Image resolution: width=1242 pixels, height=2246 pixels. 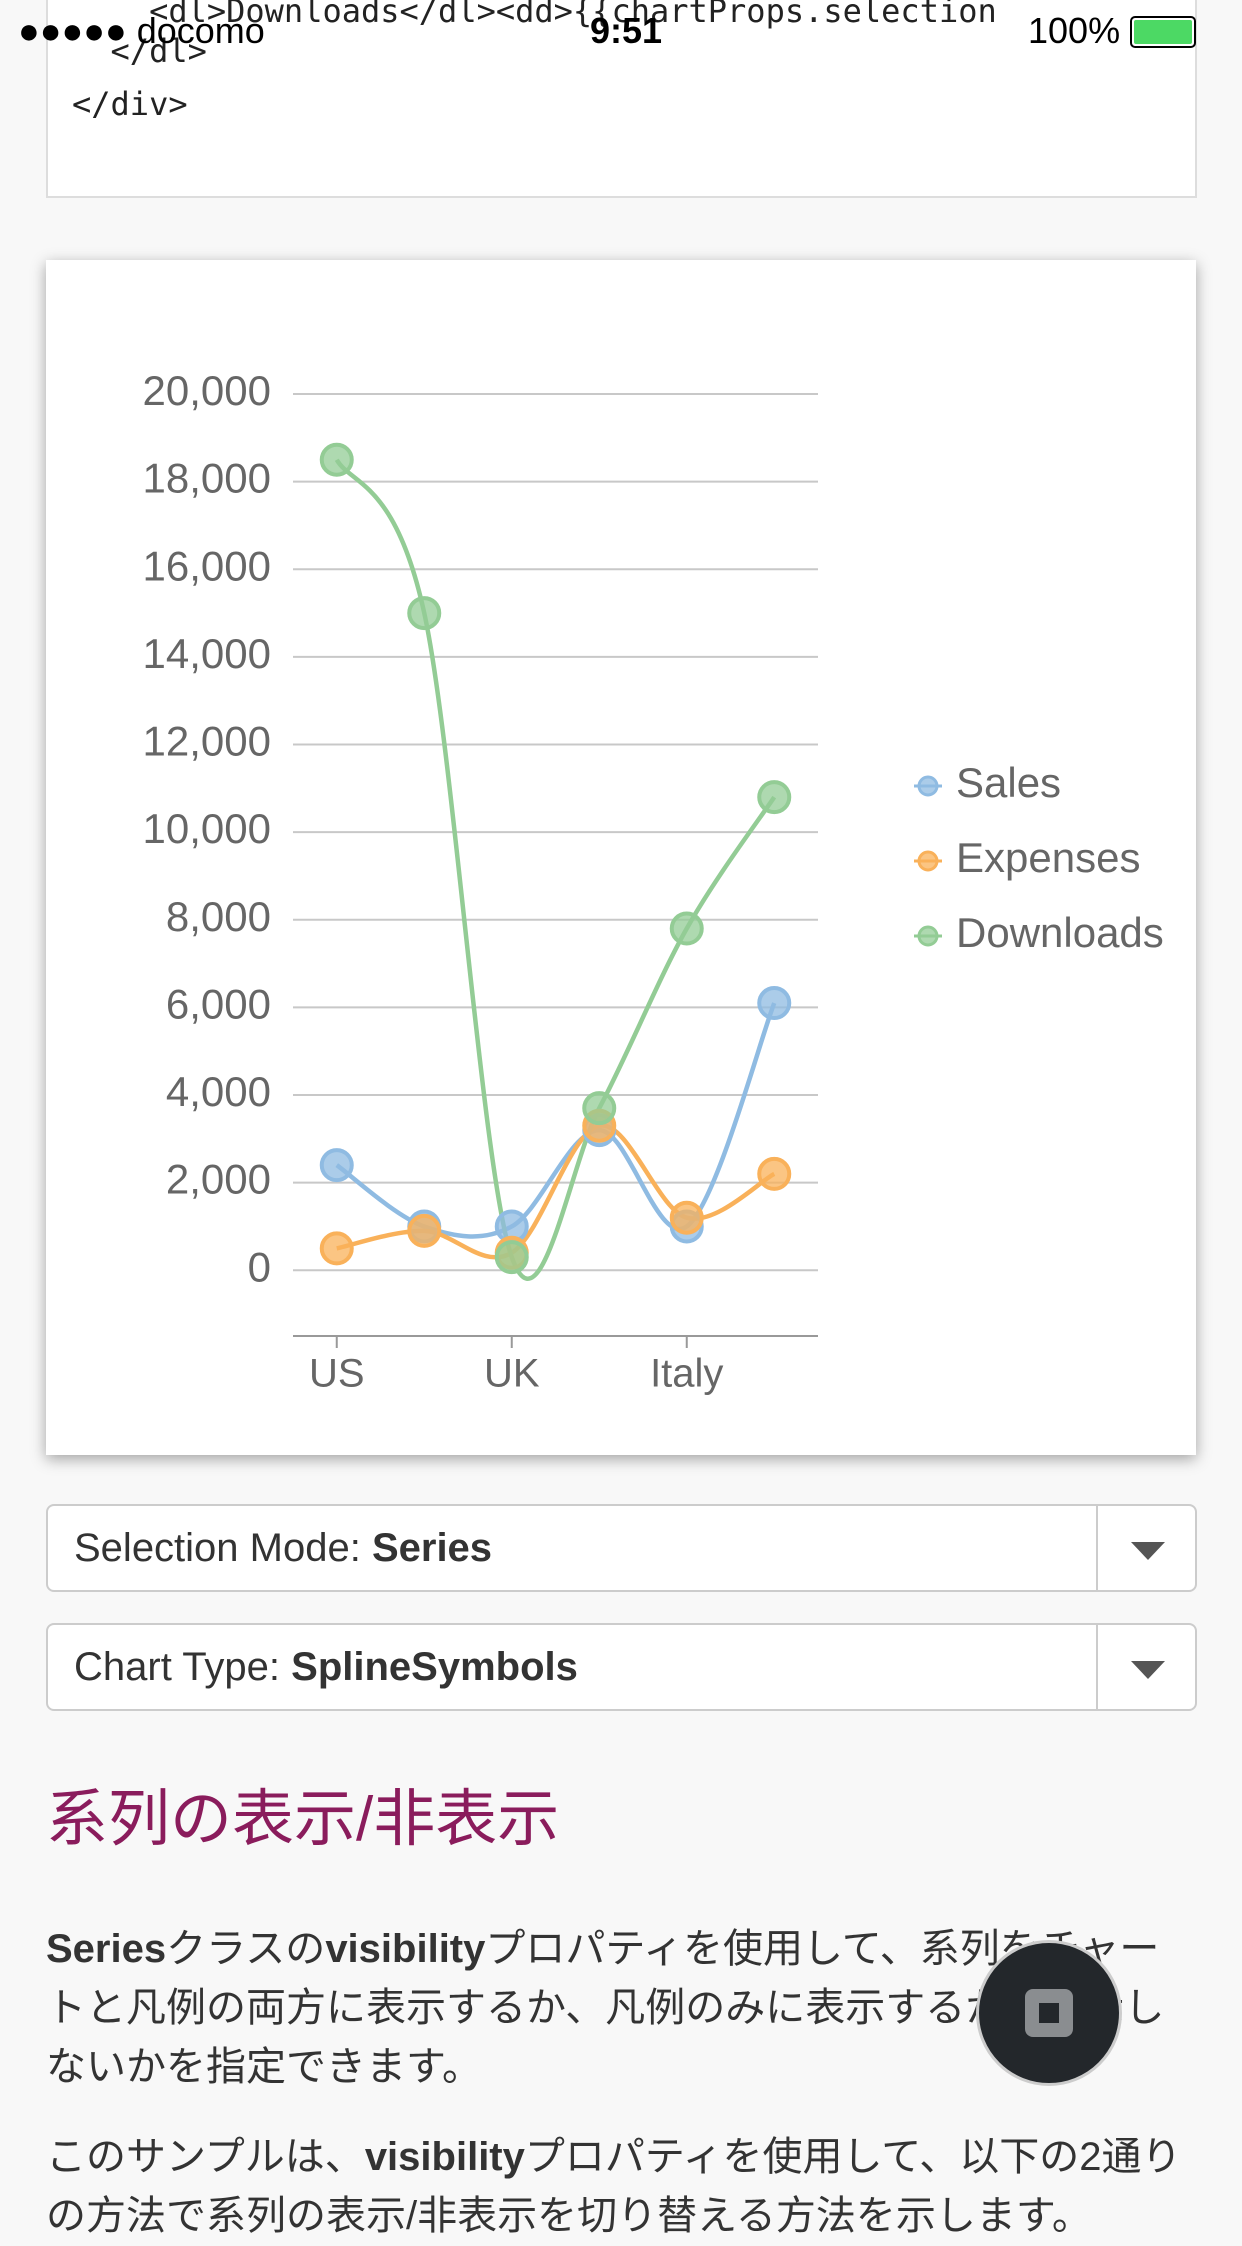 I want to click on y-tick-label: 2,000, so click(x=218, y=1179).